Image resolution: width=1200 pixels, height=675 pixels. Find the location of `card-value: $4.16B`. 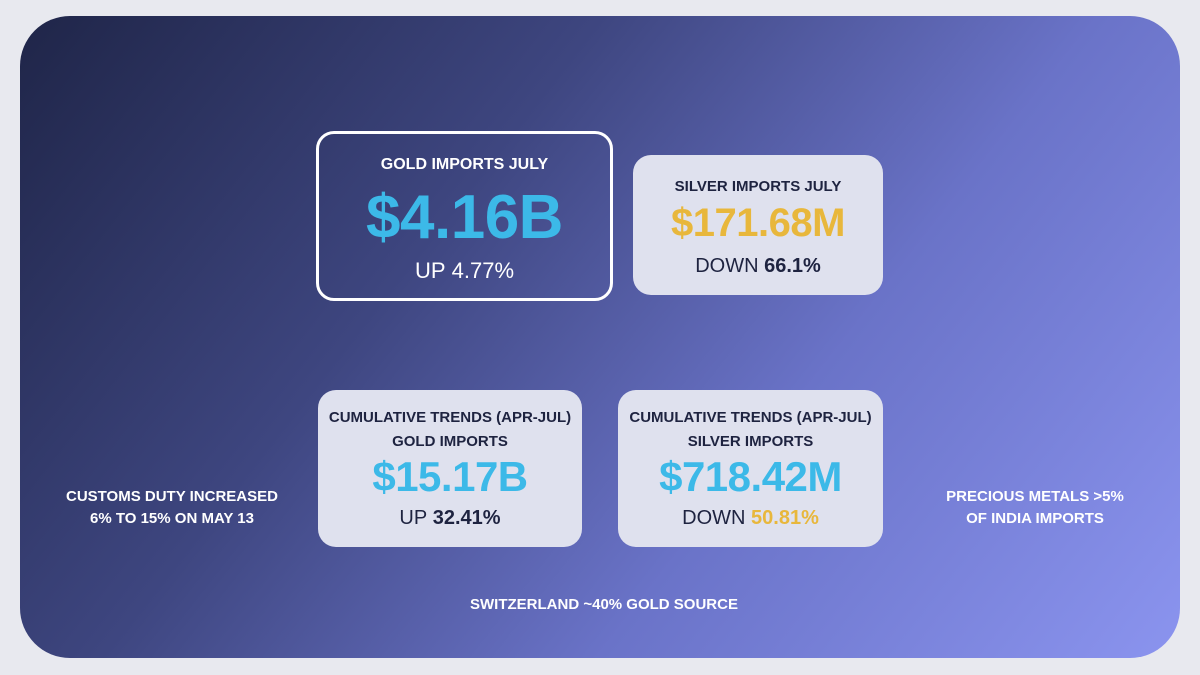

card-value: $4.16B is located at coordinates (464, 217).